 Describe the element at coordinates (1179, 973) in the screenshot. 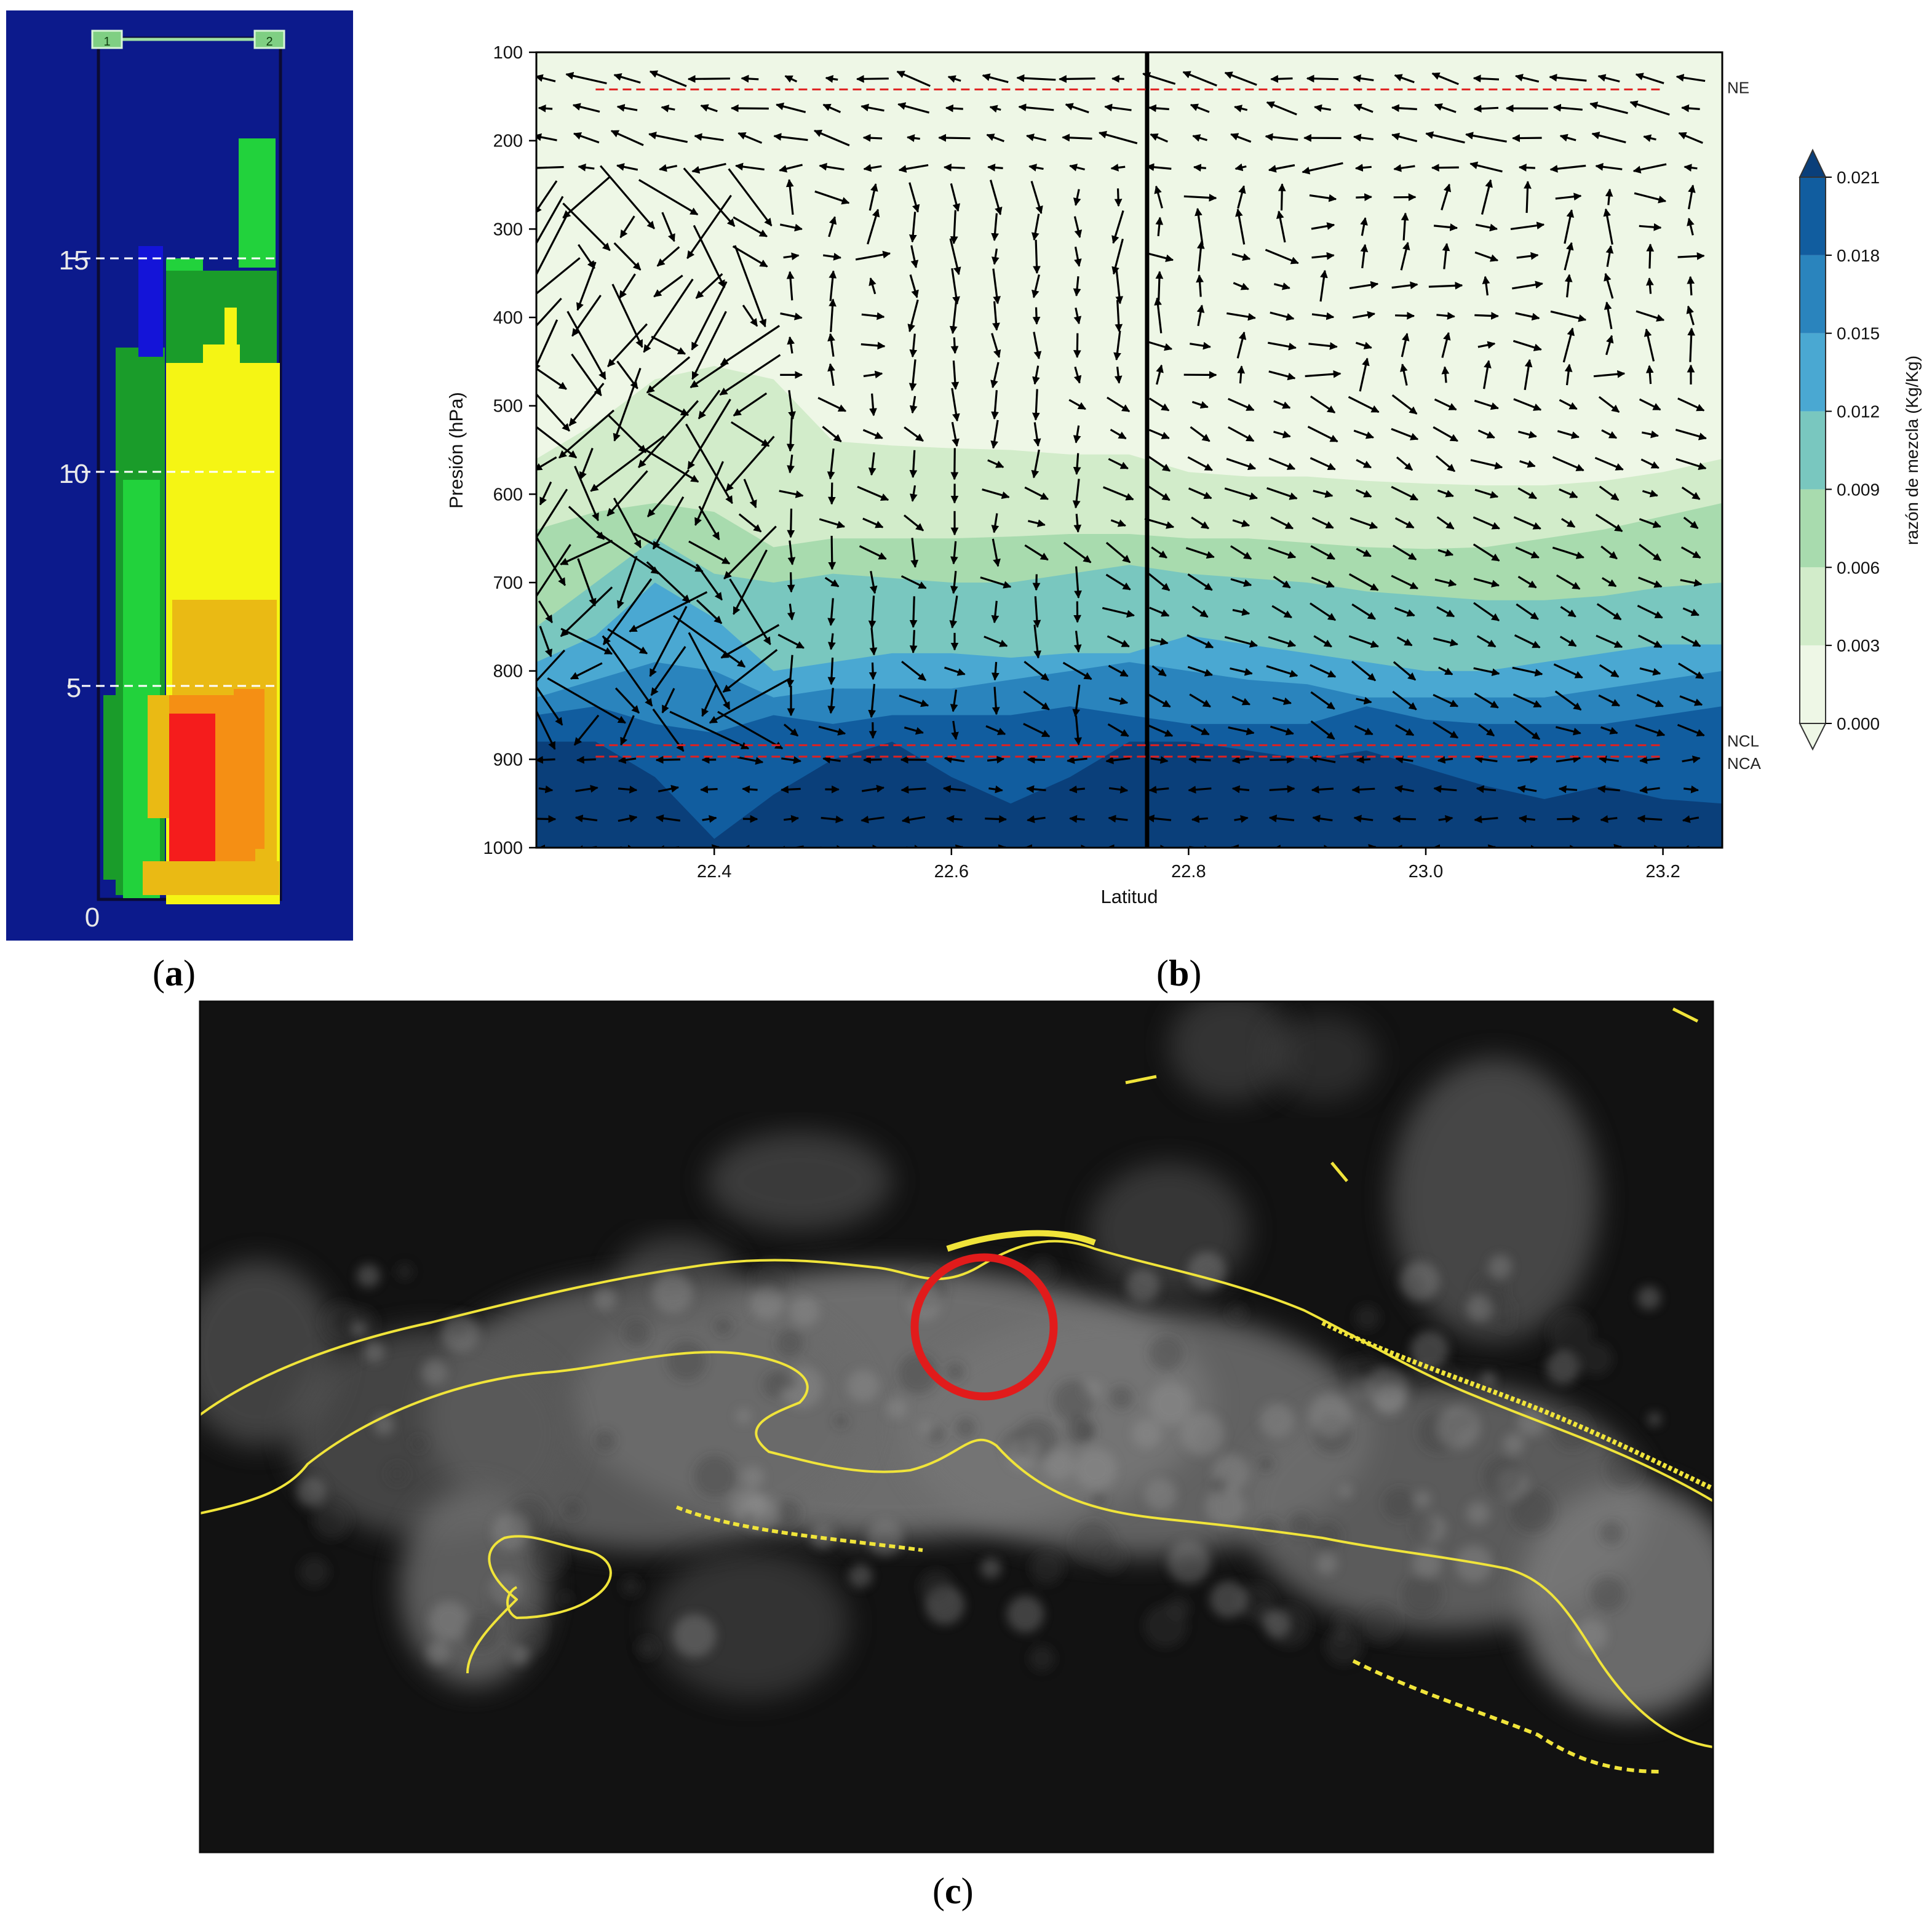

I see `caption-b: (b)` at that location.